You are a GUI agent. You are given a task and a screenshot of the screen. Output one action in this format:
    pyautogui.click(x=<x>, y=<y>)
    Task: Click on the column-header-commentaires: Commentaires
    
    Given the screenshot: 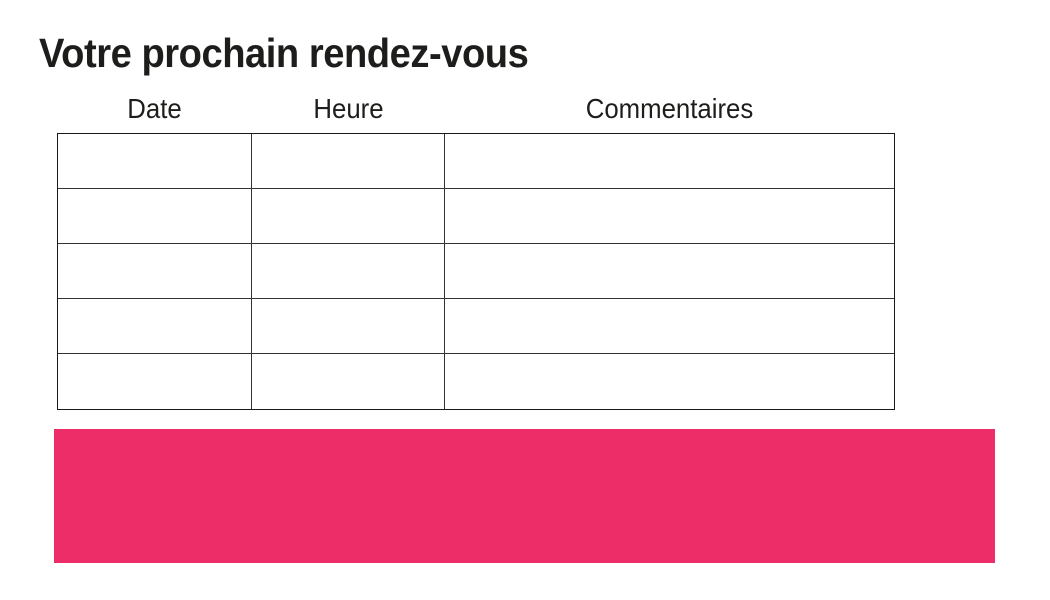 What is the action you would take?
    pyautogui.click(x=669, y=108)
    